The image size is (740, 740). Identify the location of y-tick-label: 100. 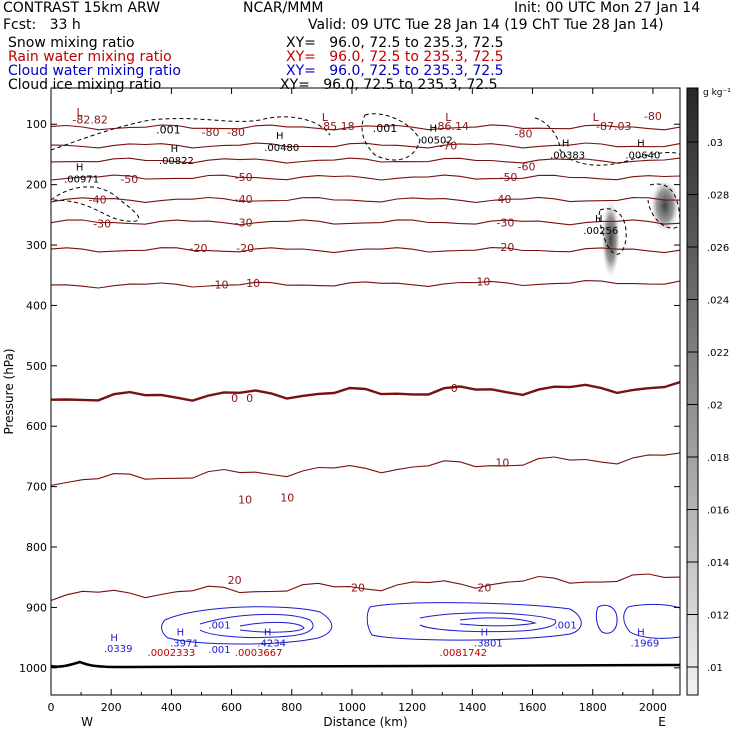
(36, 124).